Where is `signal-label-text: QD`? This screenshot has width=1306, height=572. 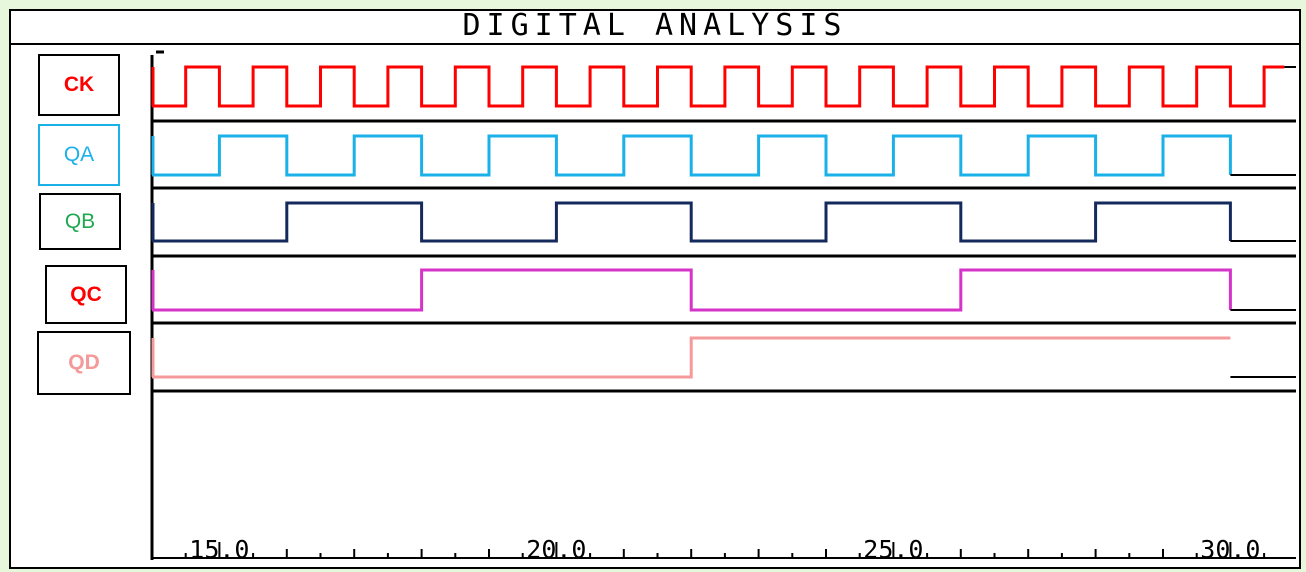 signal-label-text: QD is located at coordinates (84, 362).